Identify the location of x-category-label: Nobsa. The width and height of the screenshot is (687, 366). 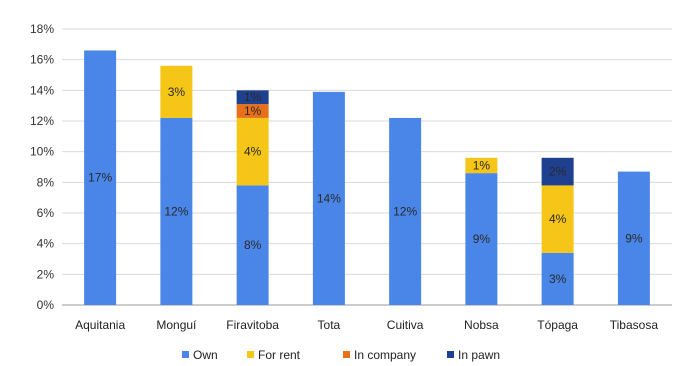
(481, 325).